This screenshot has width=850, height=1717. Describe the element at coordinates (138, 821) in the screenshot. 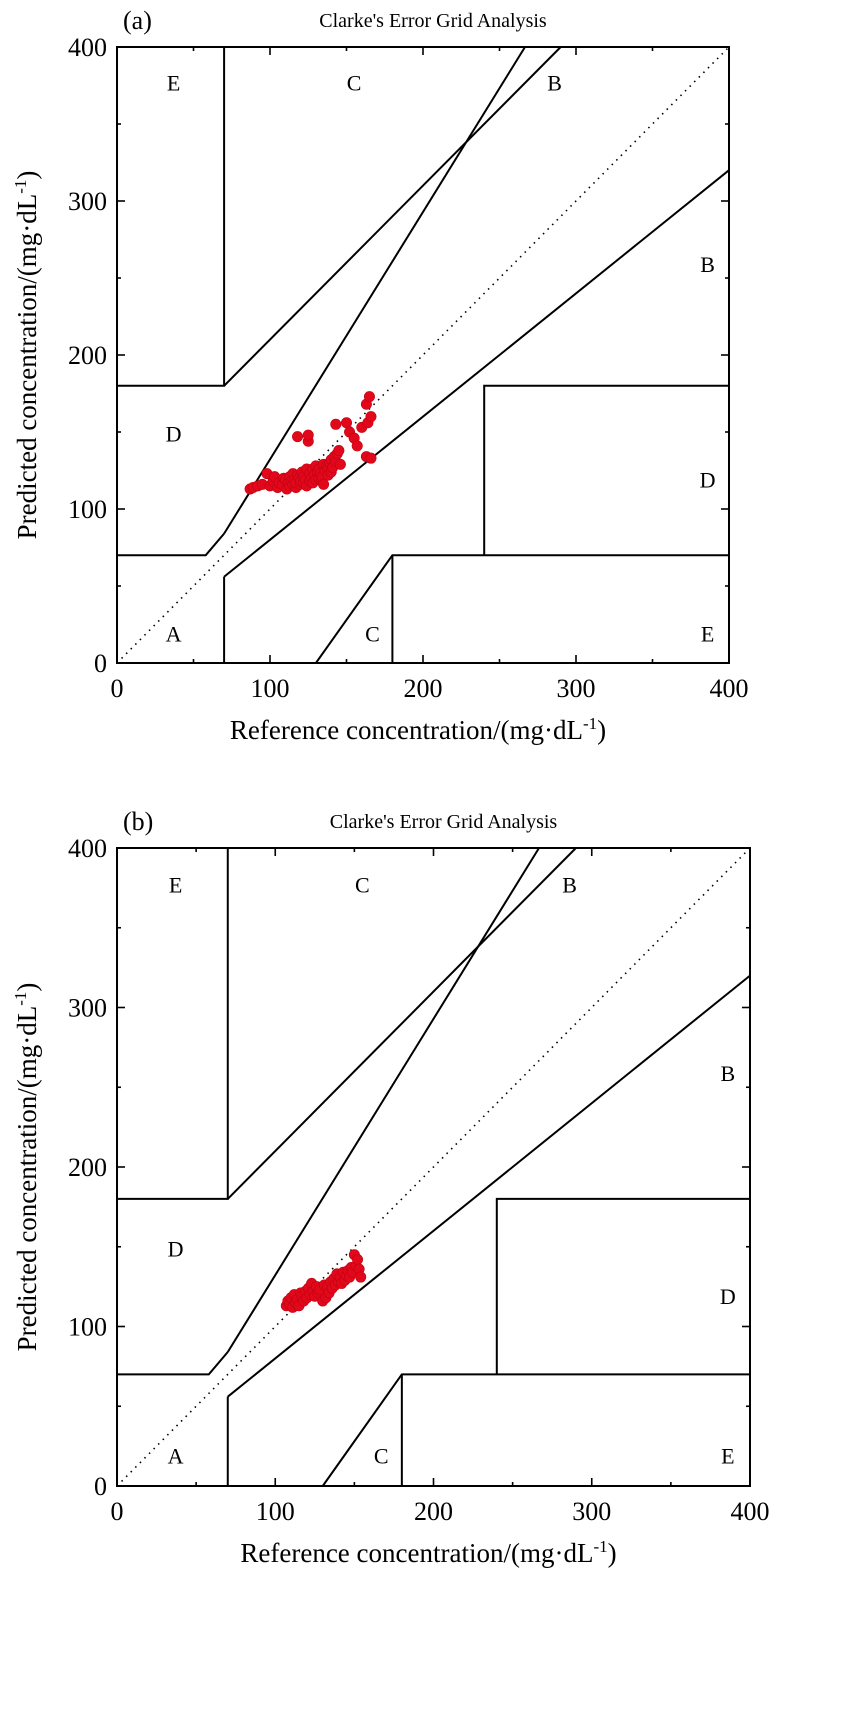

I see `panel-label: (b)` at that location.